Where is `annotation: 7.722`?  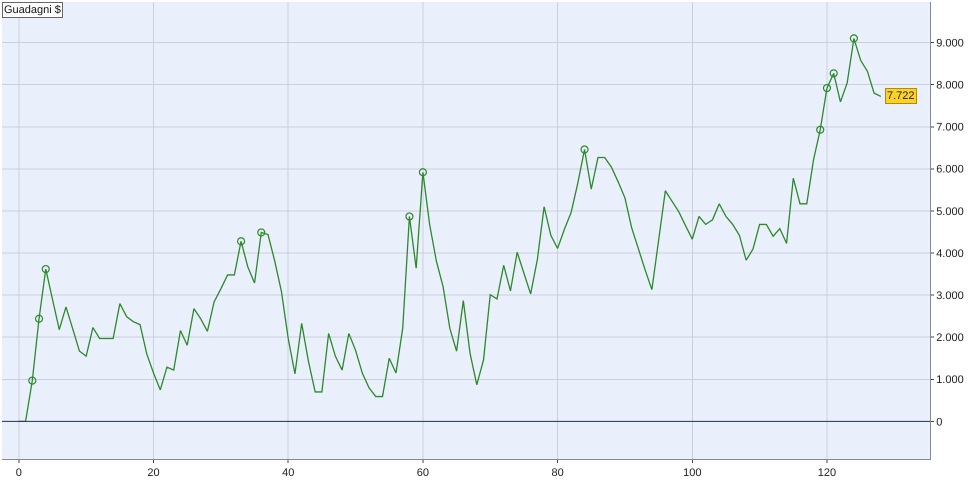 annotation: 7.722 is located at coordinates (901, 96).